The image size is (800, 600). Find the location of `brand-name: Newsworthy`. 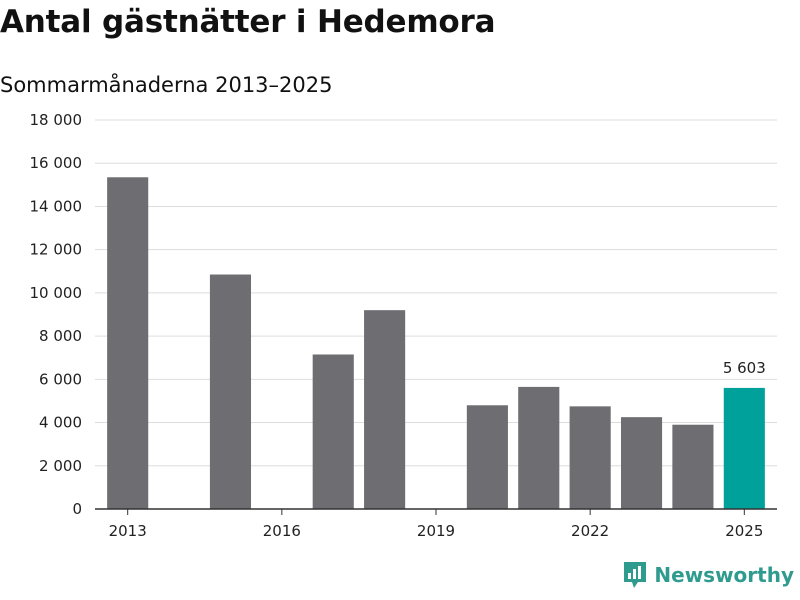

brand-name: Newsworthy is located at coordinates (724, 575).